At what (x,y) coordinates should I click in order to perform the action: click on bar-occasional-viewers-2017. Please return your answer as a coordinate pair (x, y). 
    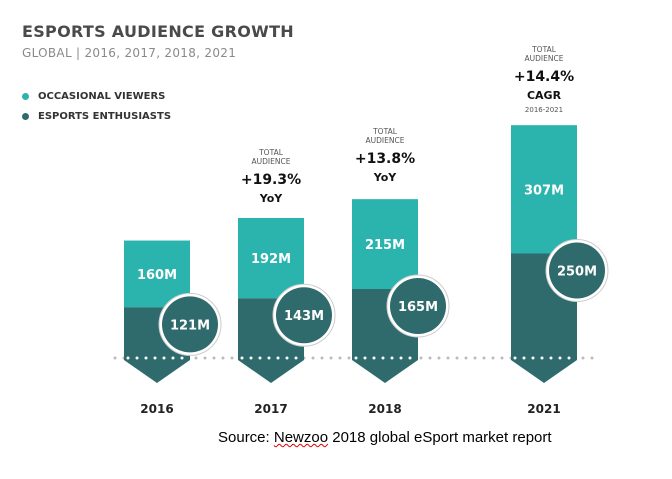
    Looking at the image, I should click on (271, 258).